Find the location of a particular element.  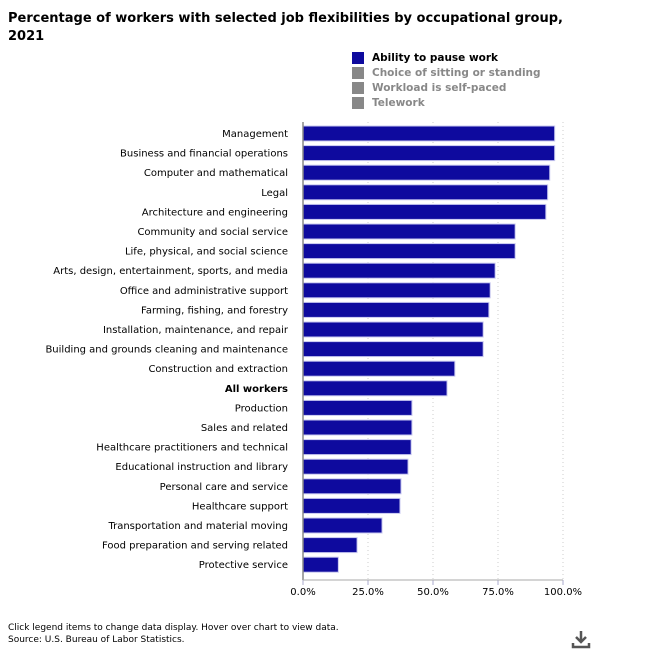

category-label: Food preparation and serving related is located at coordinates (195, 546).